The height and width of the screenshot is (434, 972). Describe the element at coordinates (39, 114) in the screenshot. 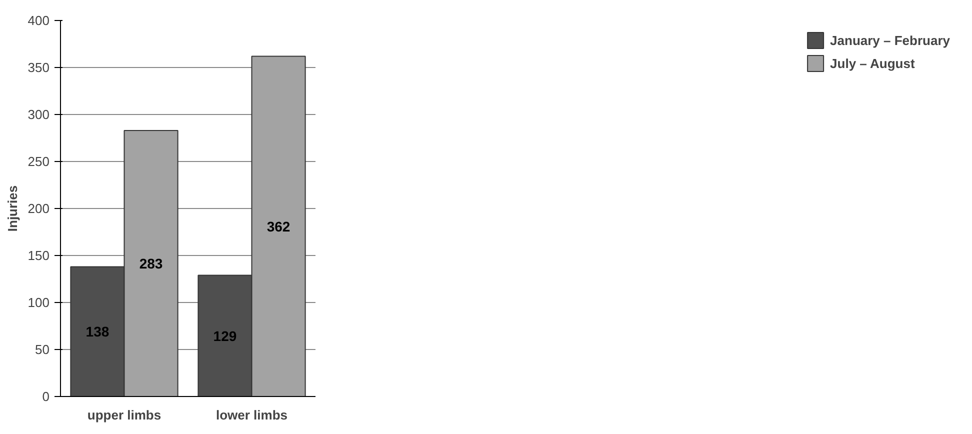

I see `y-tick-label: 300` at that location.